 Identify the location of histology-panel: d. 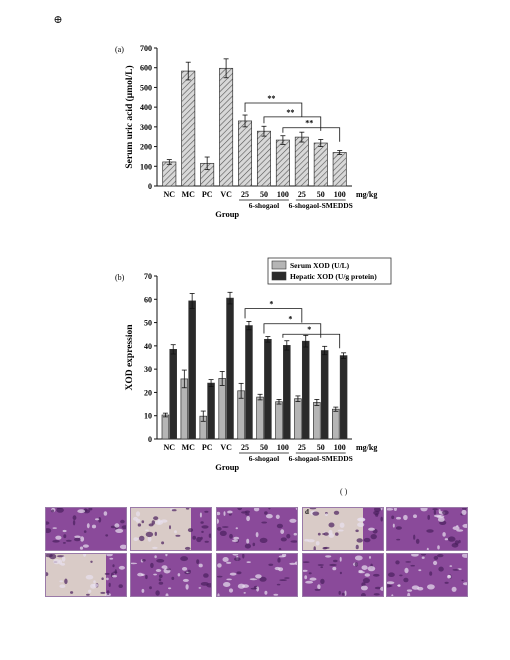
(343, 529).